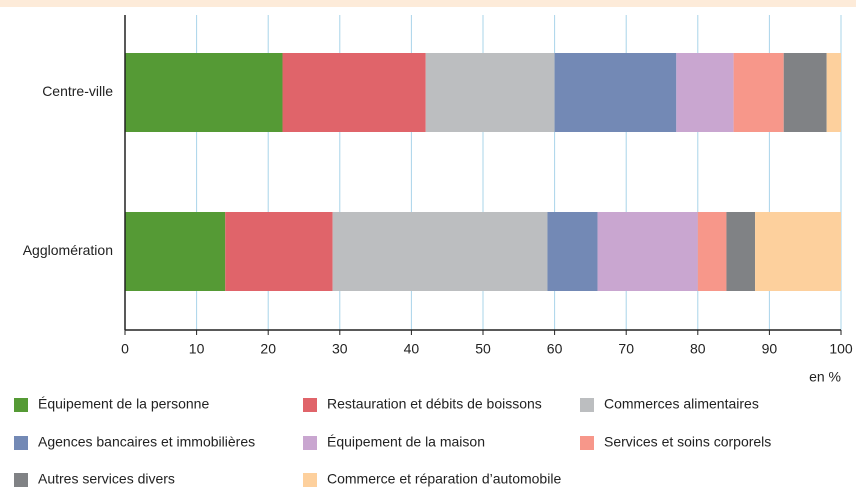 Image resolution: width=856 pixels, height=491 pixels. What do you see at coordinates (77, 91) in the screenshot?
I see `y-tick-label: Centre-ville` at bounding box center [77, 91].